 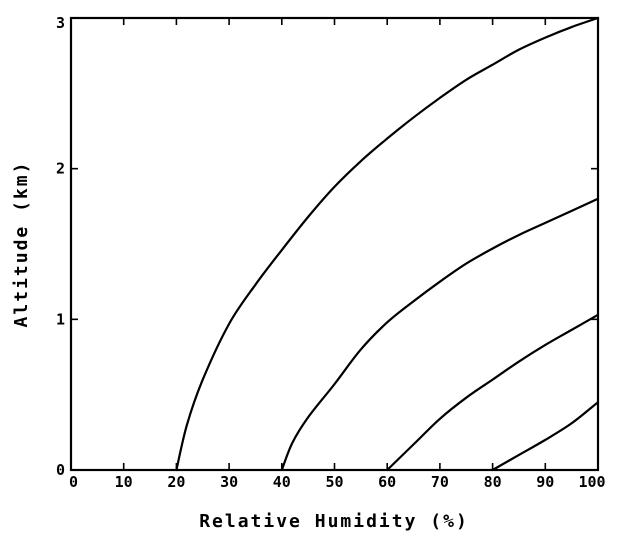 What do you see at coordinates (334, 482) in the screenshot?
I see `x-tick-label: 50` at bounding box center [334, 482].